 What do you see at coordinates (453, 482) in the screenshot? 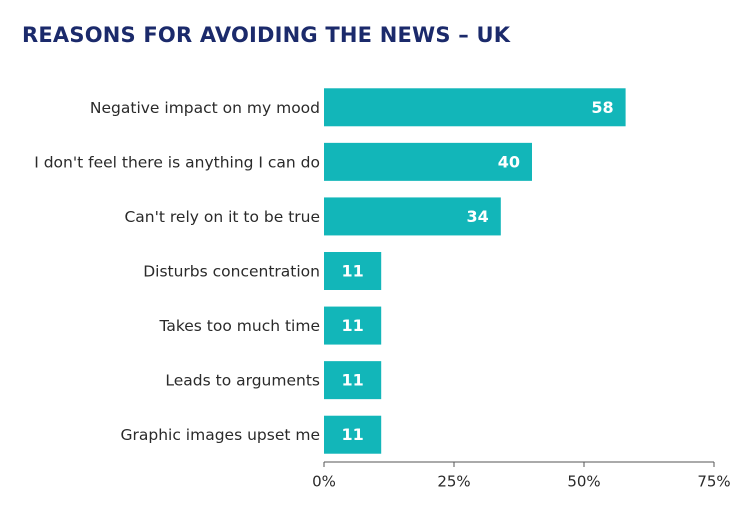
I see `x-tick-label: 25%` at bounding box center [453, 482].